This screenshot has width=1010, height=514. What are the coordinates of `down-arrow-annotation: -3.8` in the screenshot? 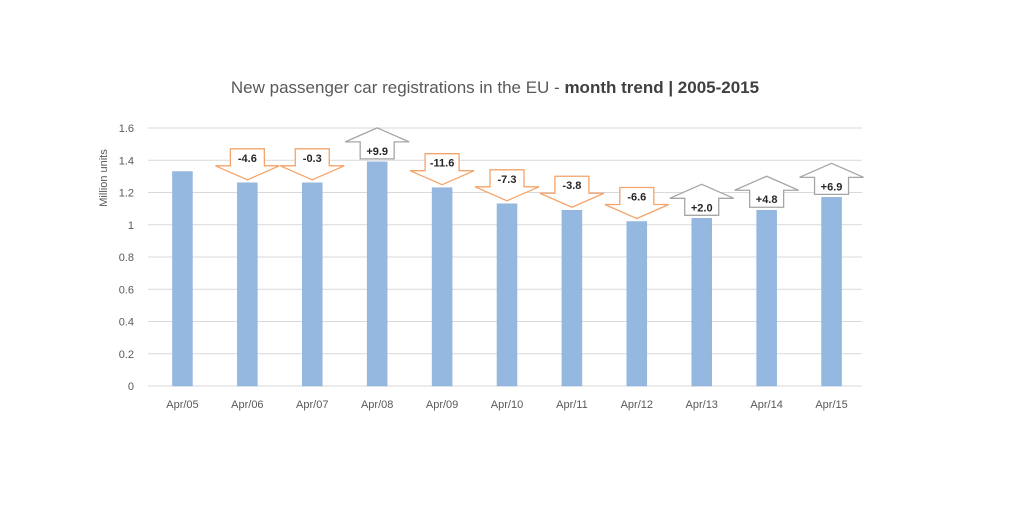 It's located at (572, 191).